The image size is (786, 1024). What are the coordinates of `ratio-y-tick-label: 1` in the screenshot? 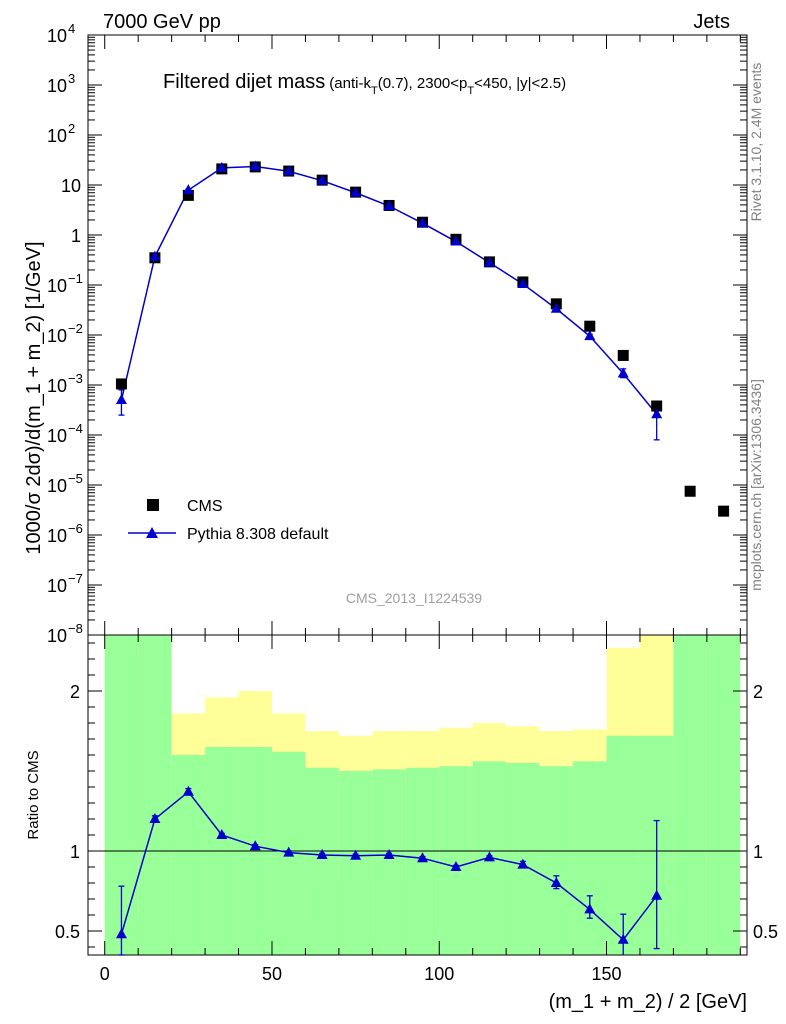 It's located at (75, 852).